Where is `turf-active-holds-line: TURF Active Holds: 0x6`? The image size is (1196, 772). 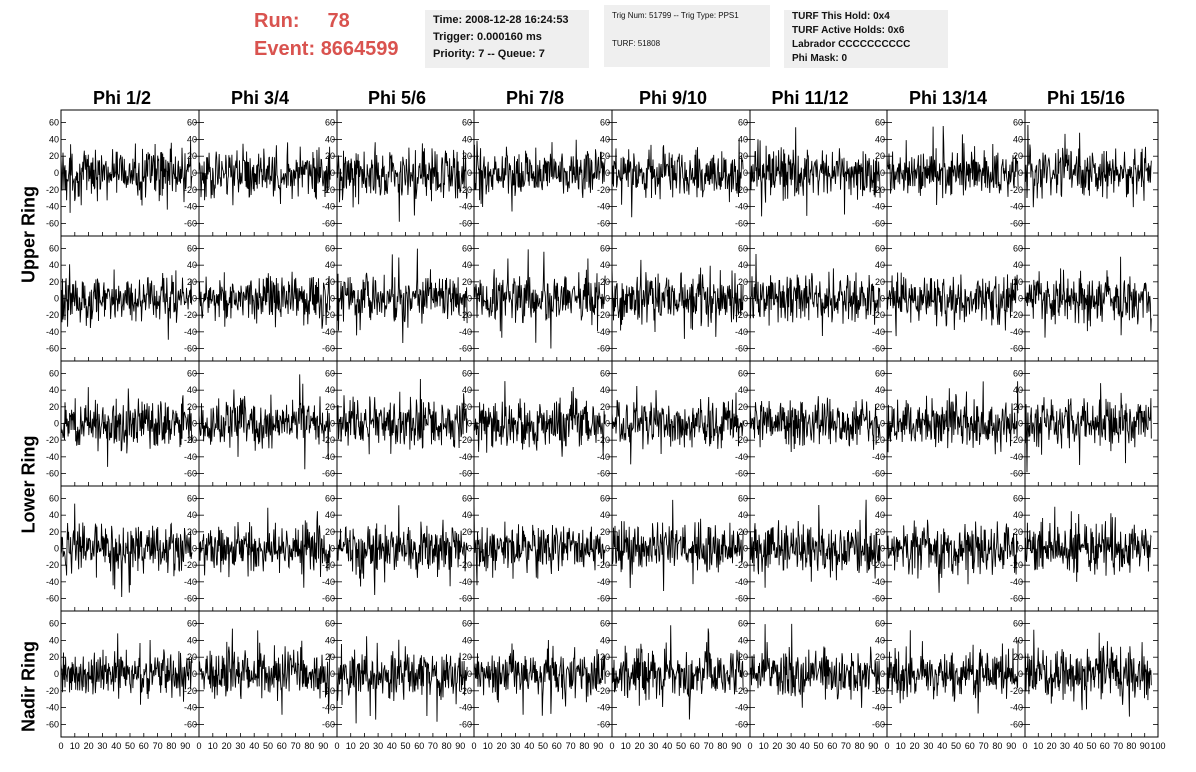 turf-active-holds-line: TURF Active Holds: 0x6 is located at coordinates (848, 30).